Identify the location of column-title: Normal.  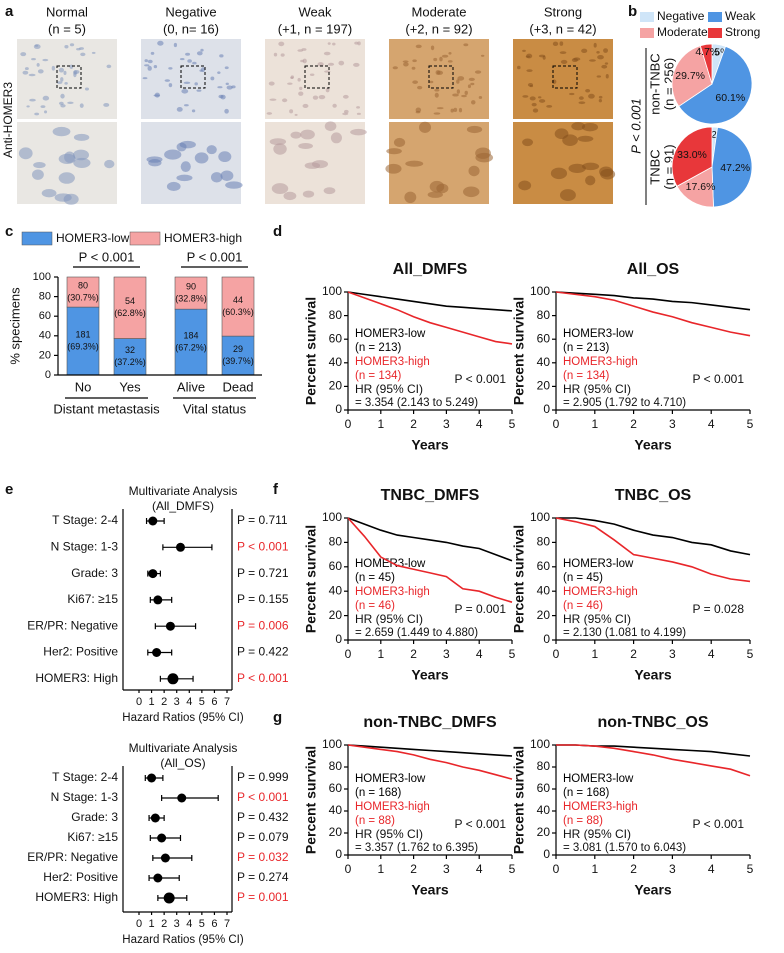
(67, 11).